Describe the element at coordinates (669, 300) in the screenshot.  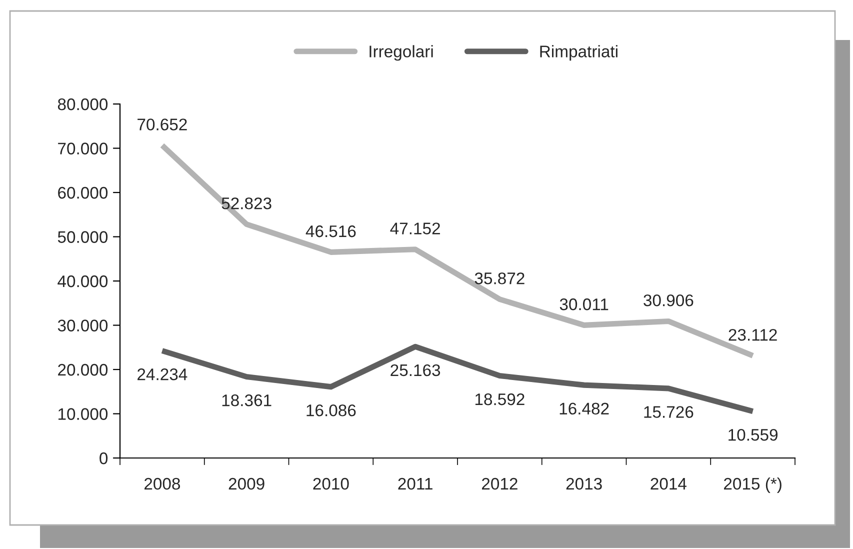
I see `data-label: 30.906` at that location.